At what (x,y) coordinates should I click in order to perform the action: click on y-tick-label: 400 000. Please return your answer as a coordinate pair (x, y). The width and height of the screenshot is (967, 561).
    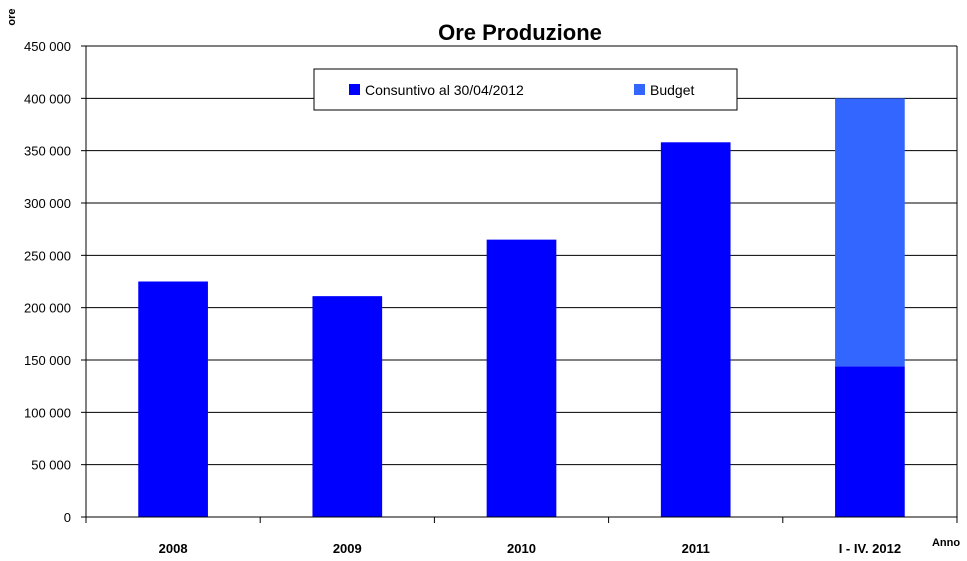
    Looking at the image, I should click on (47, 98).